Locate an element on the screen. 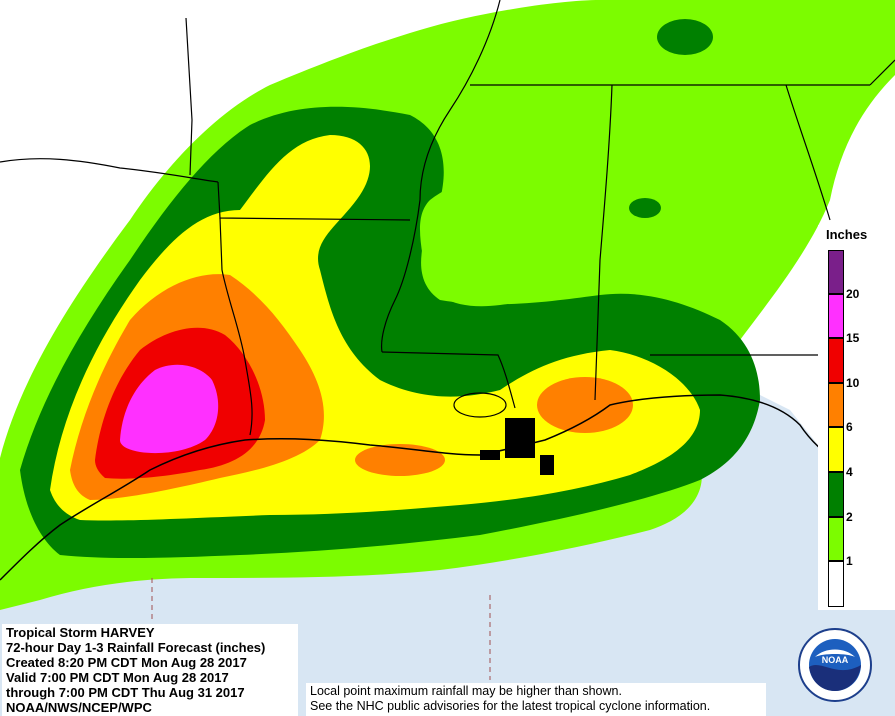  rain-spot-2-4-north is located at coordinates (685, 37).